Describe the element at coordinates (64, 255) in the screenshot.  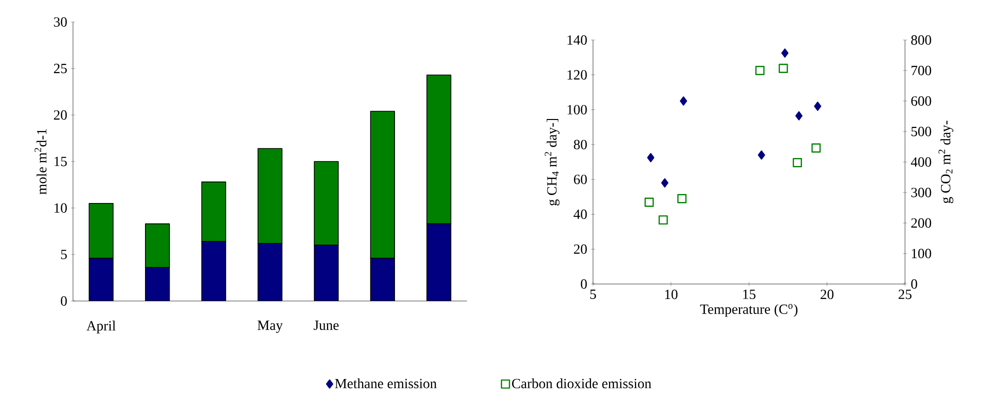
I see `y-tick-label: 5` at that location.